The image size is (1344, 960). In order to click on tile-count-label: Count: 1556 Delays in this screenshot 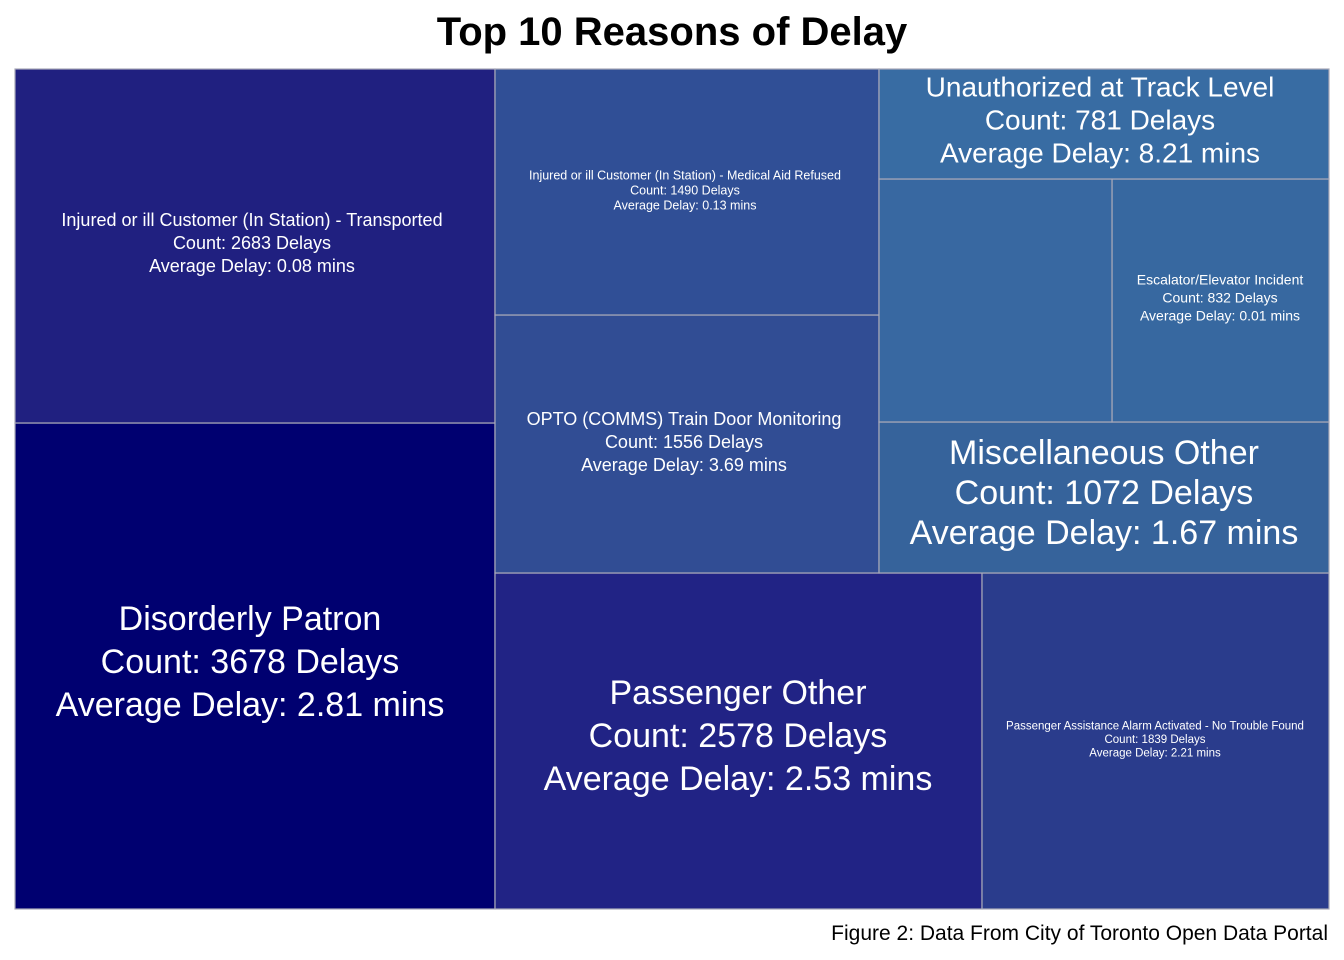, I will do `click(684, 442)`.